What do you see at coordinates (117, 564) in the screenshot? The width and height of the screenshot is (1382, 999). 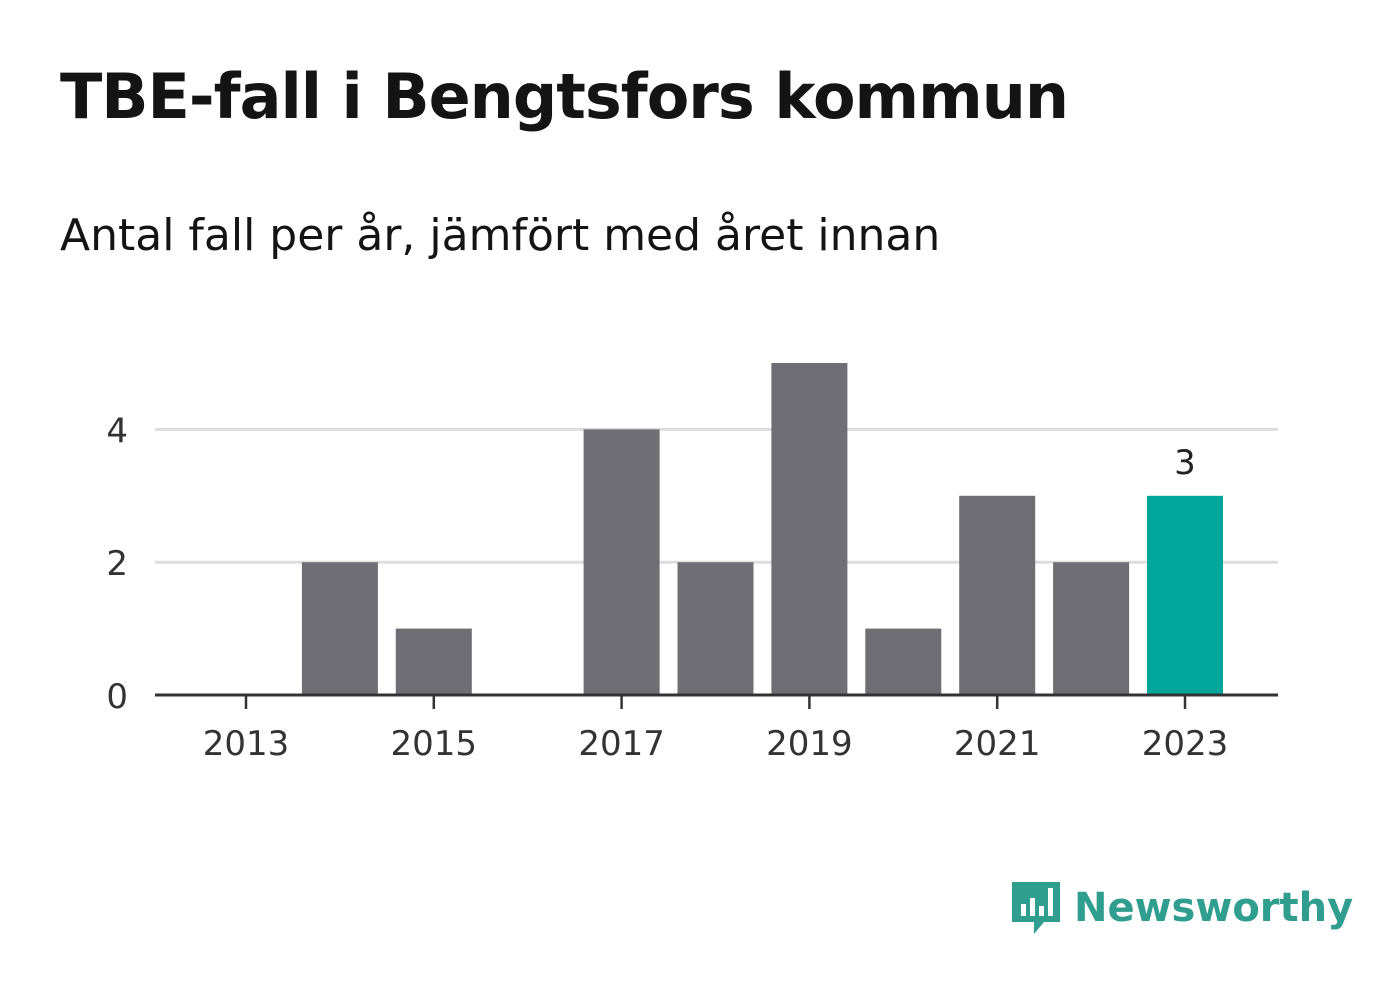 I see `y-tick-label: 2` at bounding box center [117, 564].